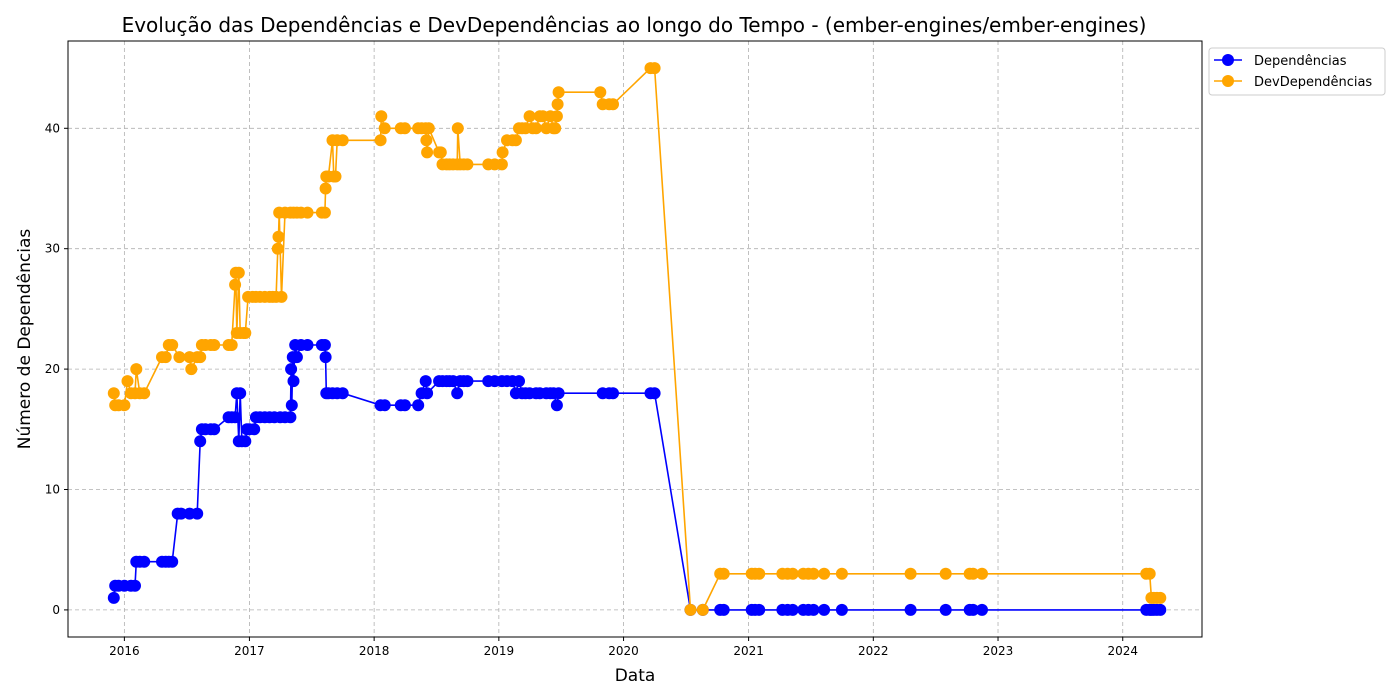 The height and width of the screenshot is (700, 1400). What do you see at coordinates (25, 339) in the screenshot?
I see `y-axis-title: Número de Dependências` at bounding box center [25, 339].